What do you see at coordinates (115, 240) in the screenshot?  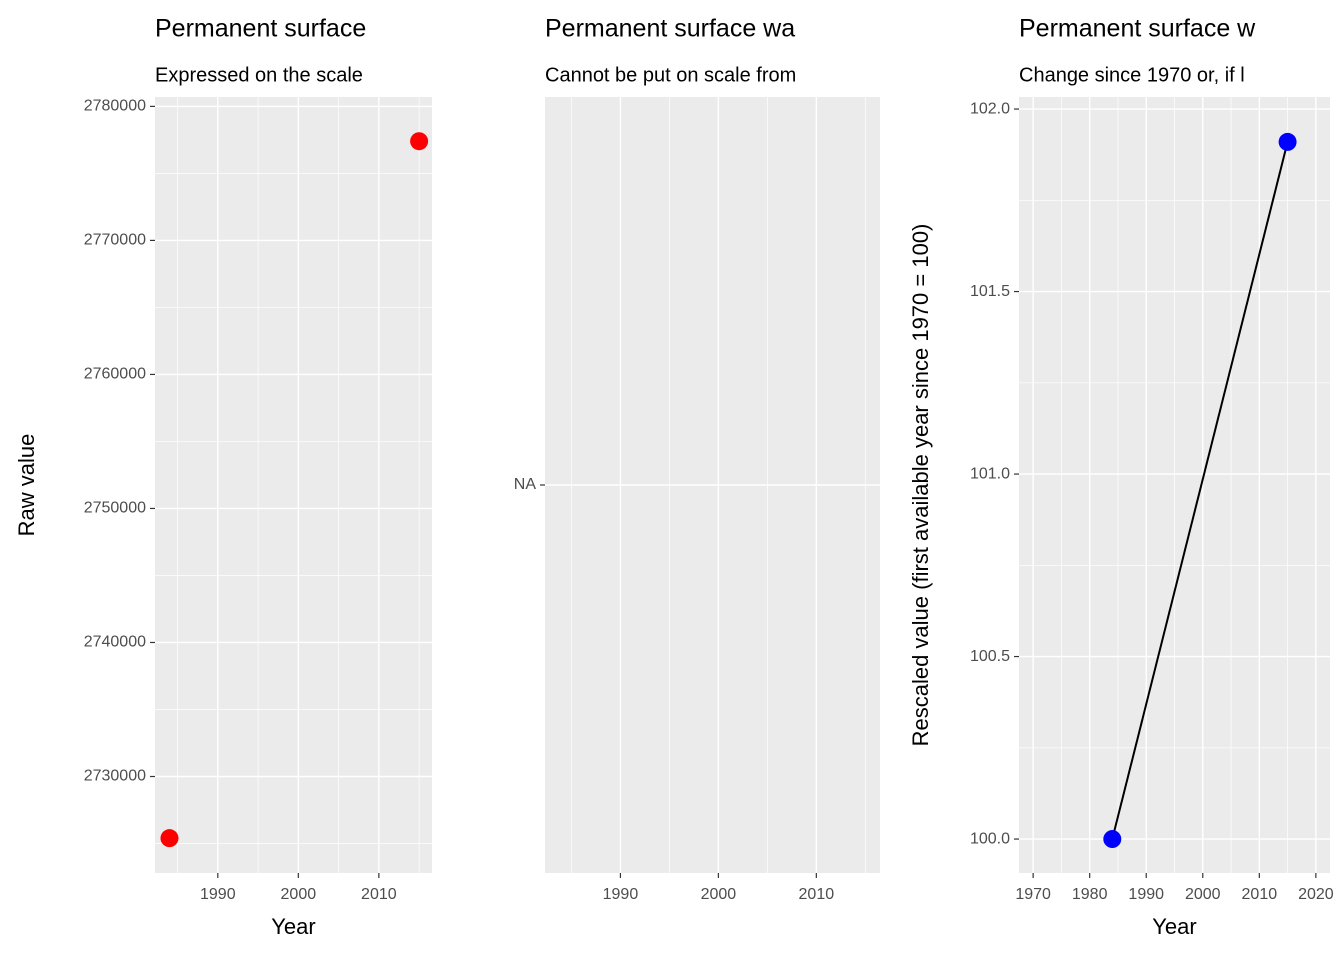 I see `y-tick-label: 2770000` at bounding box center [115, 240].